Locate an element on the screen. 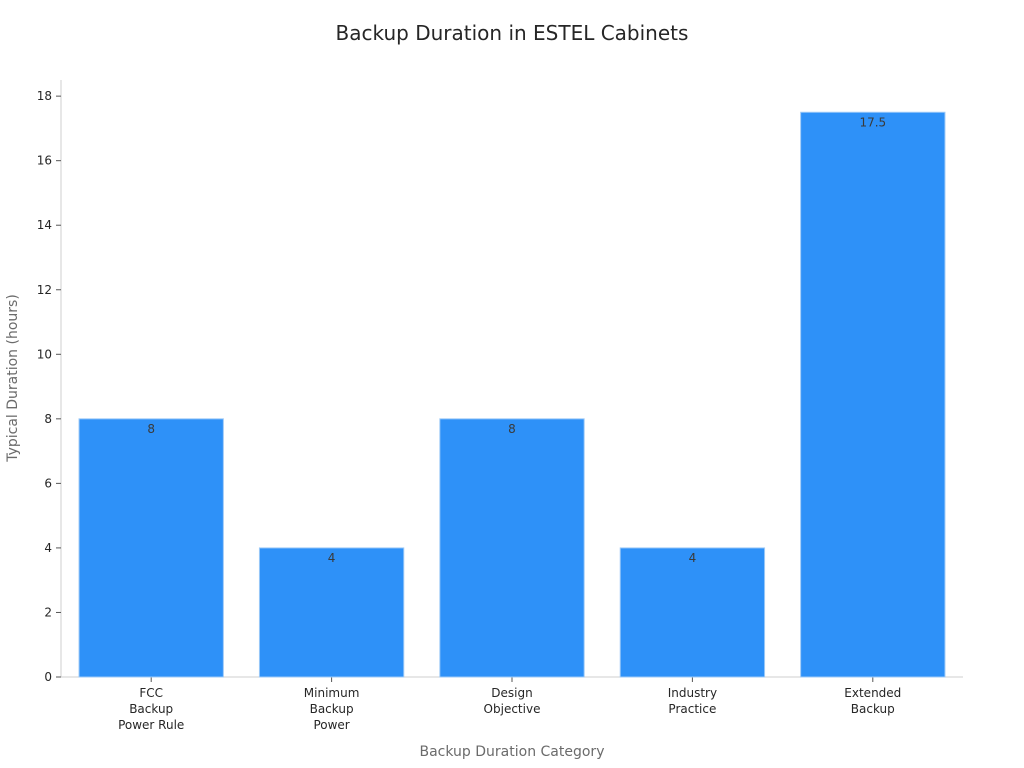 The width and height of the screenshot is (1024, 768). y-axis-title: Typical Duration (hours) is located at coordinates (13, 378).